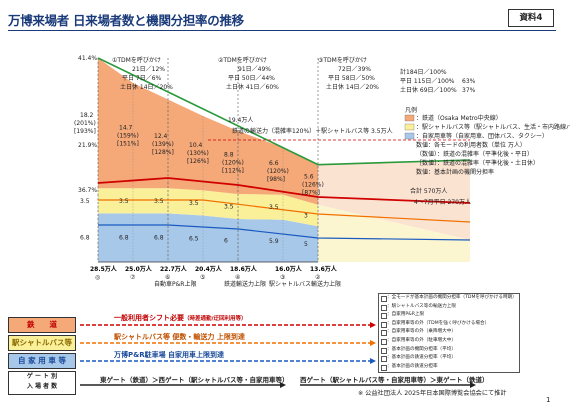 Image resolution: width=570 pixels, height=409 pixels. I want to click on rail-value-4: 8.8, so click(229, 155).